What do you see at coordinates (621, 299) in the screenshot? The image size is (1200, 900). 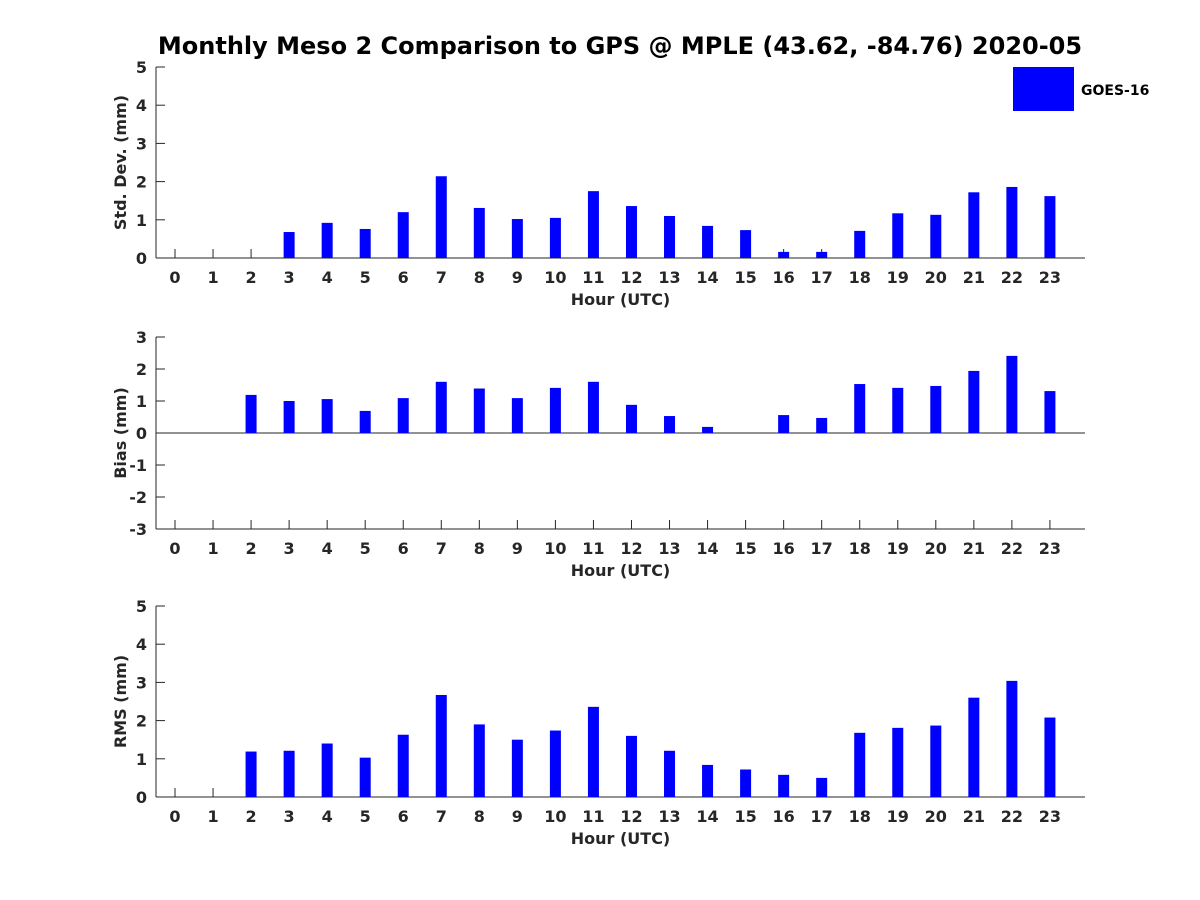 I see `std-x-axis-label: Hour (UTC)` at bounding box center [621, 299].